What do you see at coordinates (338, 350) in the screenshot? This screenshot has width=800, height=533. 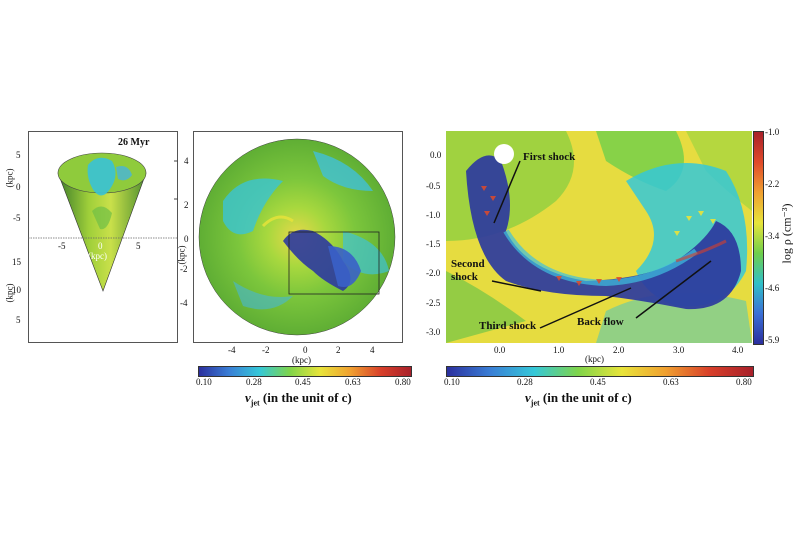 I see `disc-x-tick: 2` at bounding box center [338, 350].